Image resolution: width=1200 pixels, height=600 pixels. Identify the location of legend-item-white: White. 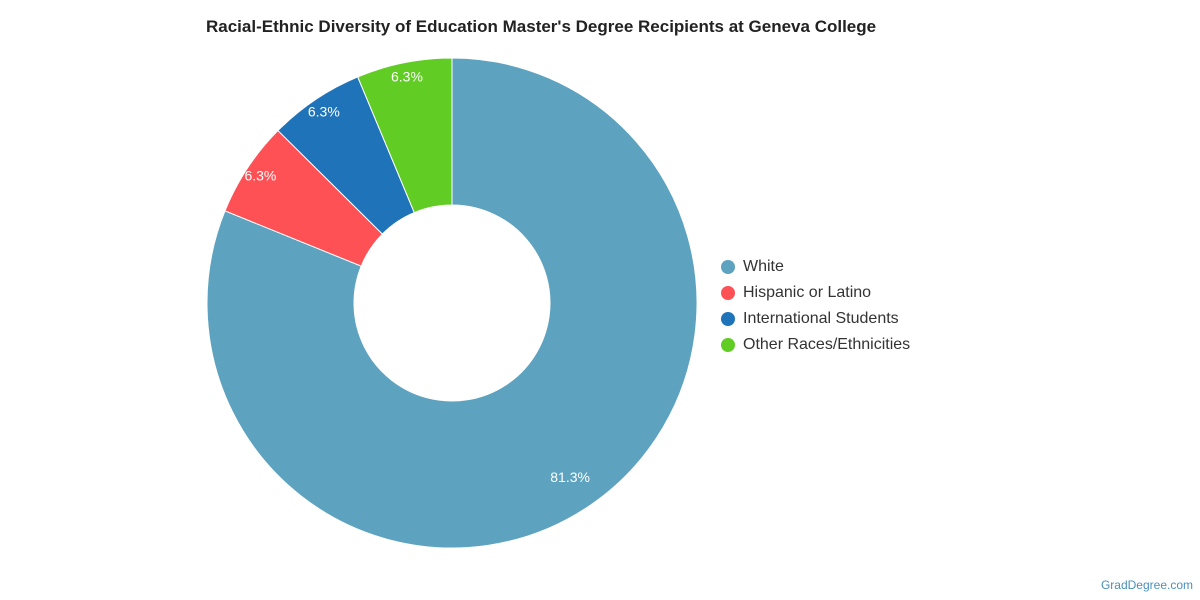
(815, 267).